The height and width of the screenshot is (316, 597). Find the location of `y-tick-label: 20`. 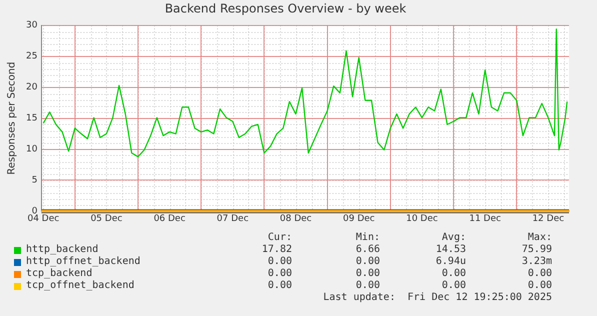

y-tick-label: 20 is located at coordinates (32, 87).